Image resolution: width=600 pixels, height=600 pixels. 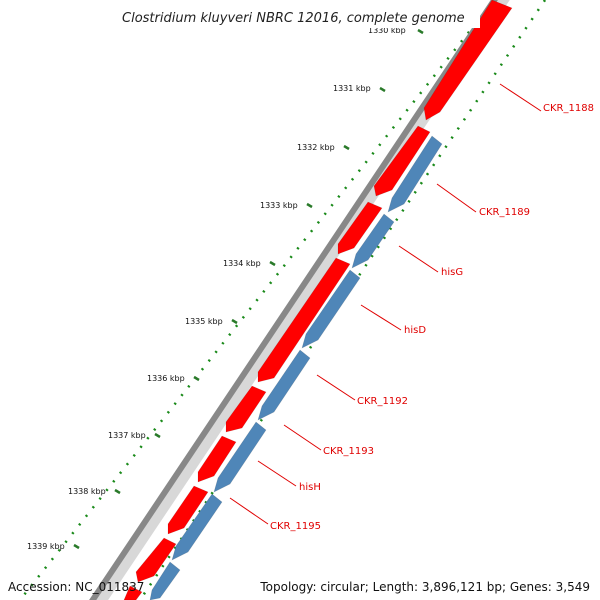 I want to click on ruler-tick-label: 1330 kbp, so click(x=387, y=30).